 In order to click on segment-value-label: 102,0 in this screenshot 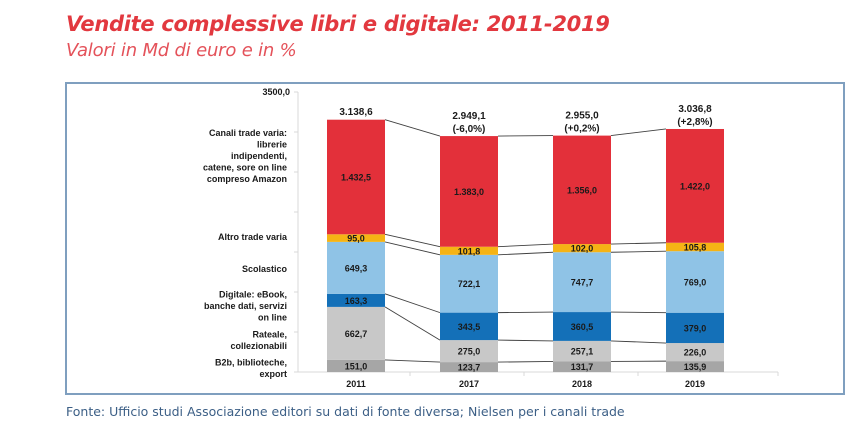, I will do `click(582, 249)`.